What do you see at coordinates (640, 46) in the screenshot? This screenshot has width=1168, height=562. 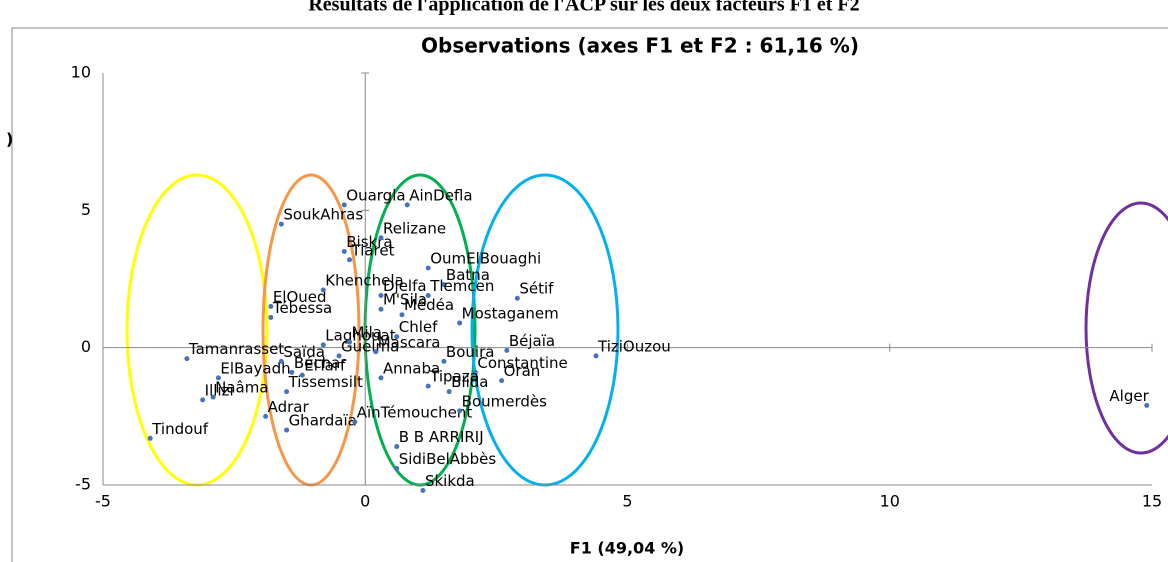 I see `chart-title: Observations (axes F1 et F2 : 61,16 %)` at bounding box center [640, 46].